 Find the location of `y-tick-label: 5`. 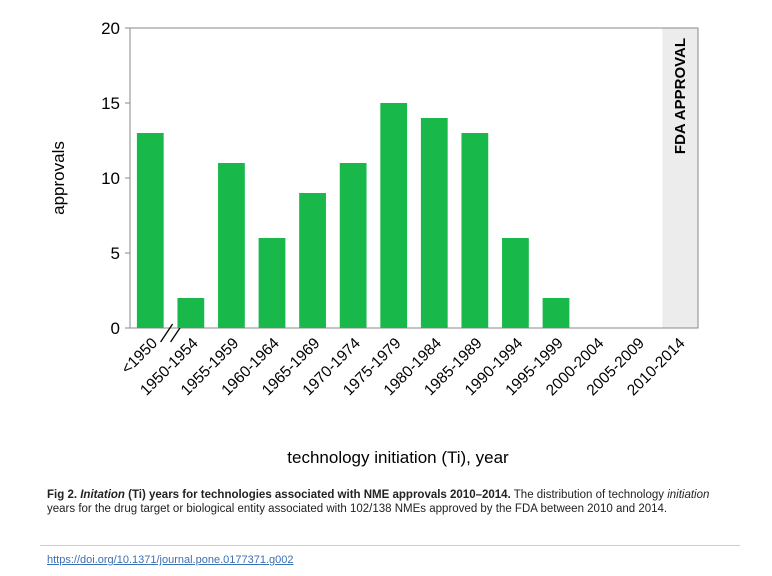

y-tick-label: 5 is located at coordinates (115, 253).